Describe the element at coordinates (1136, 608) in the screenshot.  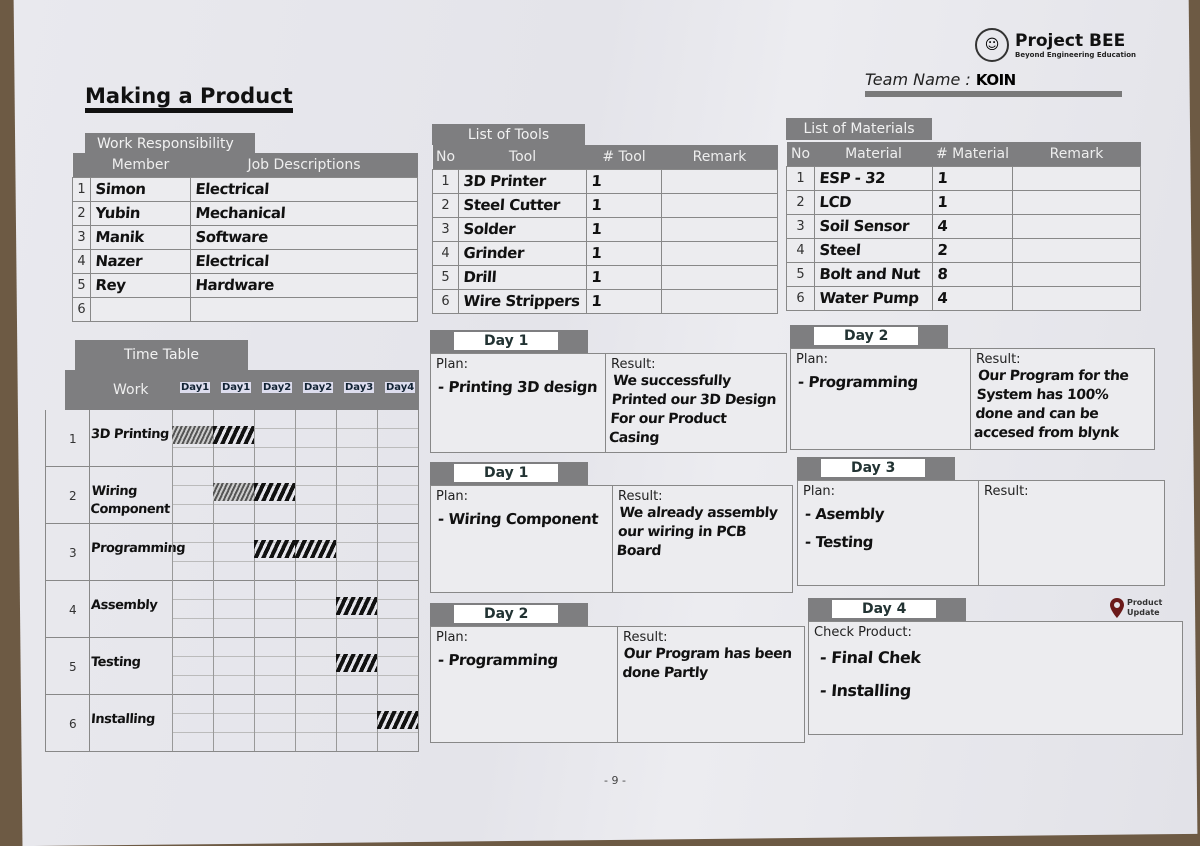
I see `product-update-badge: Product Update` at that location.